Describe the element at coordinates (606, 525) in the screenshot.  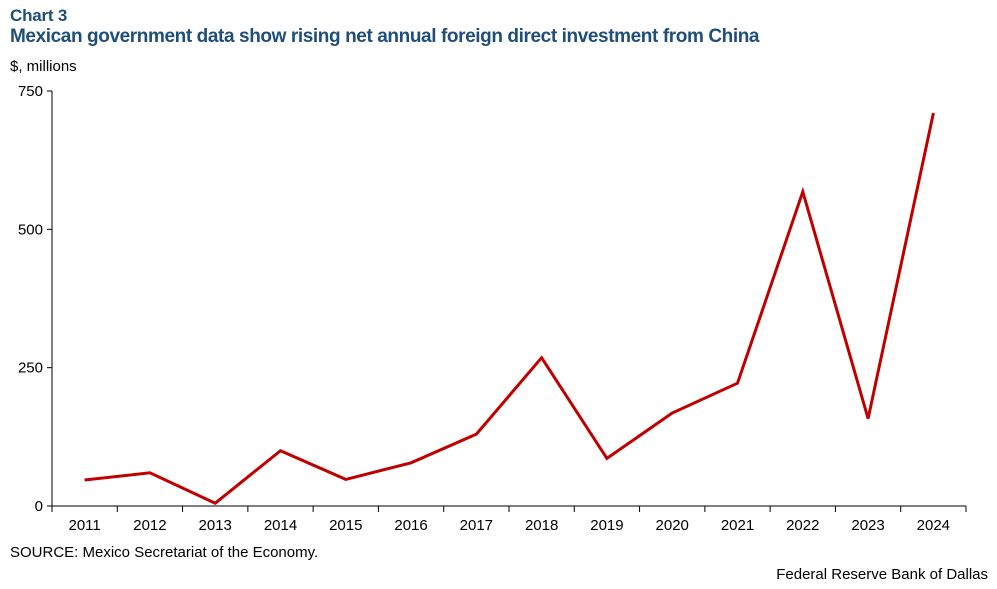
I see `x-tick-label: 2019` at that location.